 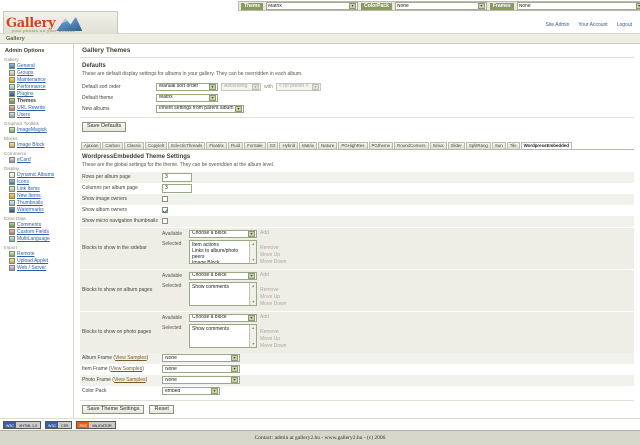 What do you see at coordinates (40, 189) in the screenshot?
I see `sidebar-item-link-items: Link Items` at bounding box center [40, 189].